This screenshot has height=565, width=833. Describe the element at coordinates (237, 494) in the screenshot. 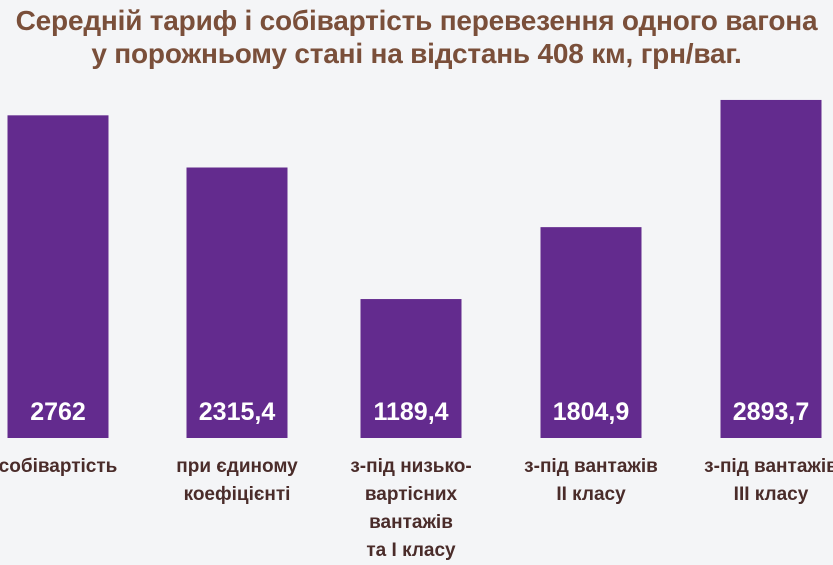

I see `category-label-line: коефіцієнті` at that location.